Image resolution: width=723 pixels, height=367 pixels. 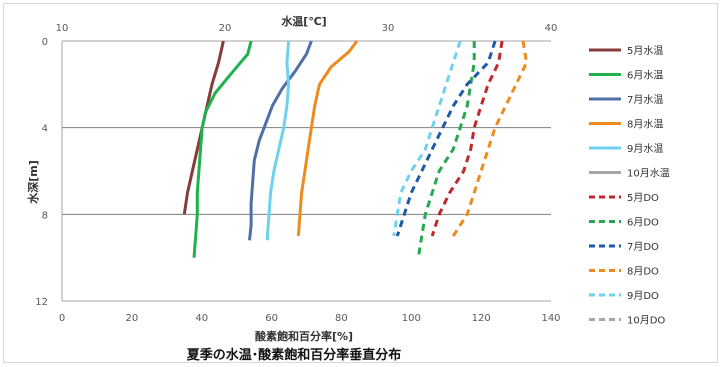 I want to click on top-tick-label: 20, so click(x=225, y=28).